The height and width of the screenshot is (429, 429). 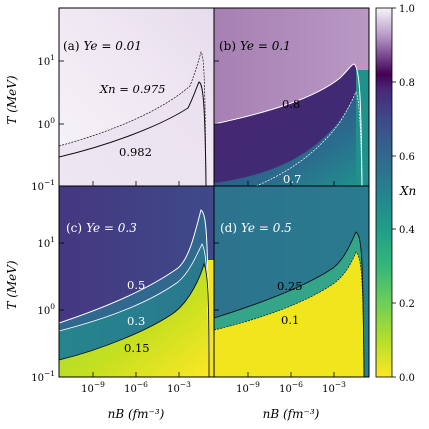 I want to click on panel-b-contour-label-08: 0.8, so click(x=291, y=104).